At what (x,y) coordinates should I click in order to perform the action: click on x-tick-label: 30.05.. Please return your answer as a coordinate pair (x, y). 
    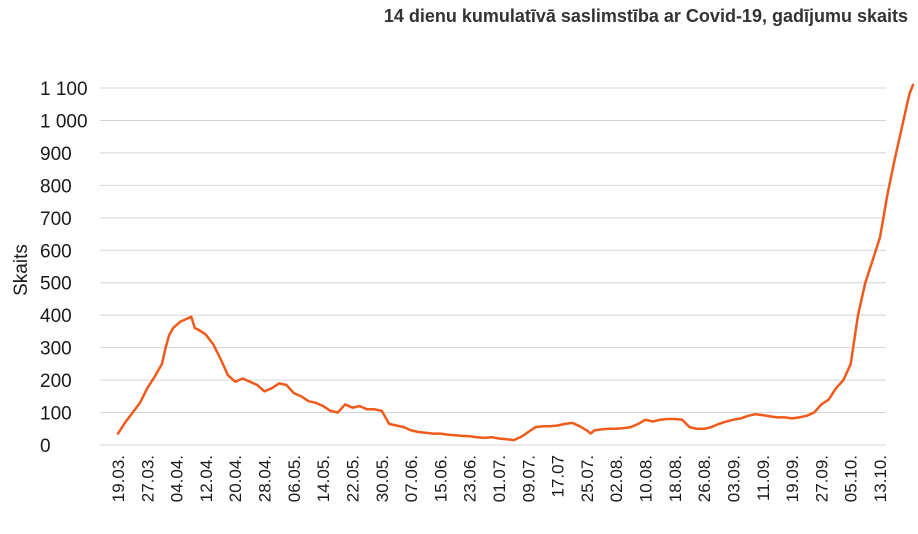
    Looking at the image, I should click on (382, 478).